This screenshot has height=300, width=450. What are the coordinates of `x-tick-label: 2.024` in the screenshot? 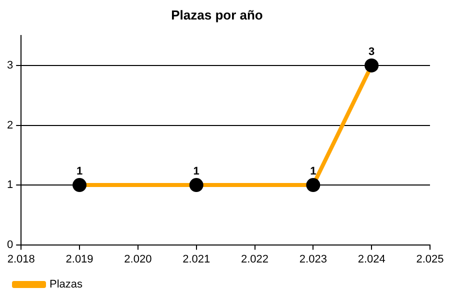 It's located at (372, 259).